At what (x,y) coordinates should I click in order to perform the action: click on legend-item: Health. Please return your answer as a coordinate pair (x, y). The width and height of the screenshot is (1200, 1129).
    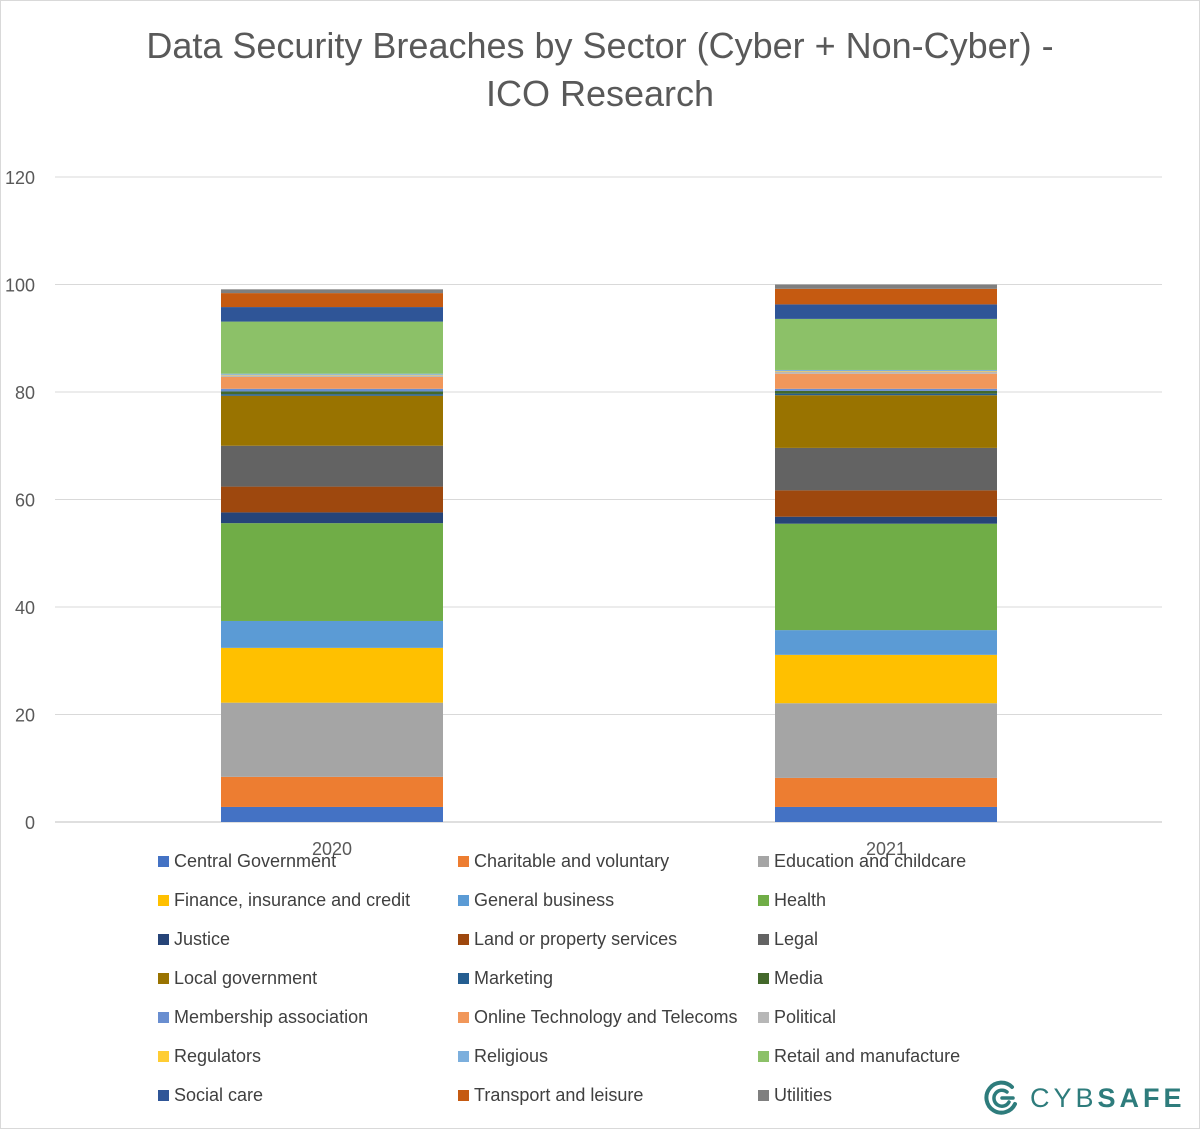
    Looking at the image, I should click on (868, 900).